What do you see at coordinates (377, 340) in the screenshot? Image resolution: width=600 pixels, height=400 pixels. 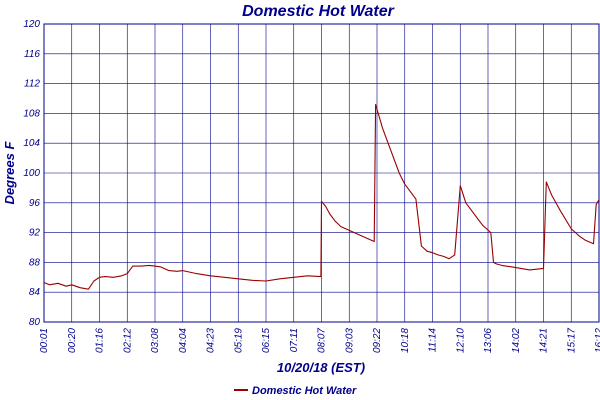 I see `x-tick-label: 09:22` at bounding box center [377, 340].